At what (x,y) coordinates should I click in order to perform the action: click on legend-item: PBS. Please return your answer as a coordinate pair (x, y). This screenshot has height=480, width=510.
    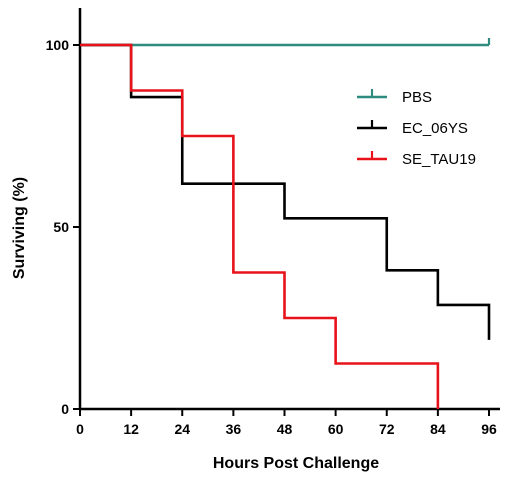
    Looking at the image, I should click on (394, 97).